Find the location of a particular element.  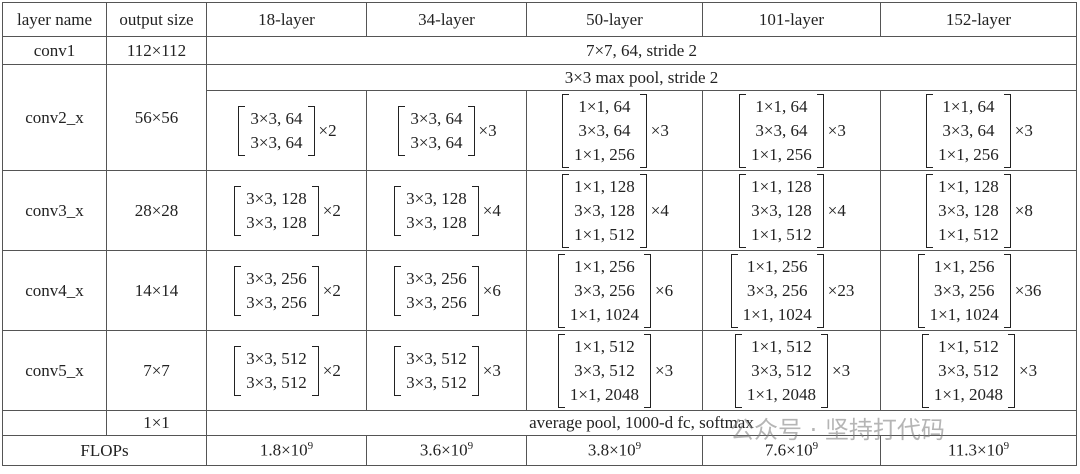

flops-base: 3.8×10 is located at coordinates (611, 450).